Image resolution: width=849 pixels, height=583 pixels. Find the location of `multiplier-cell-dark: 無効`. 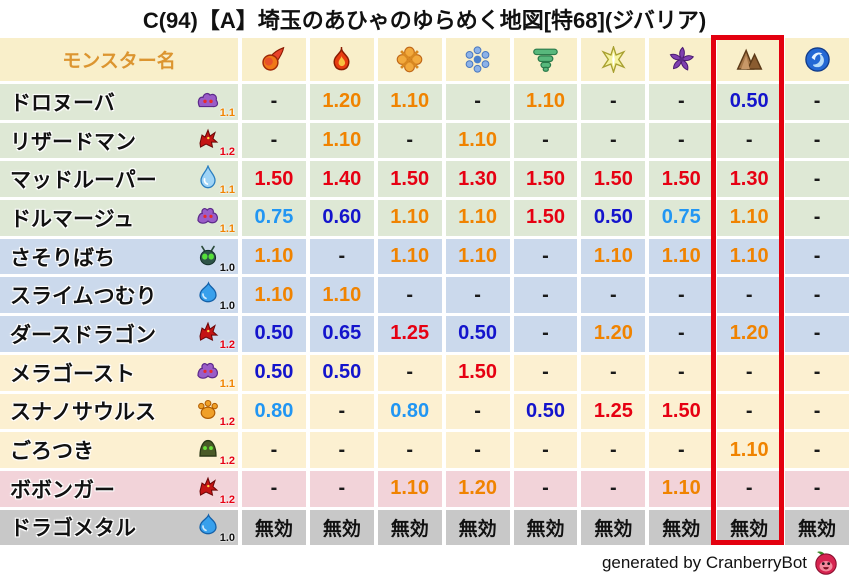

multiplier-cell-dark: 無効 is located at coordinates (681, 527).